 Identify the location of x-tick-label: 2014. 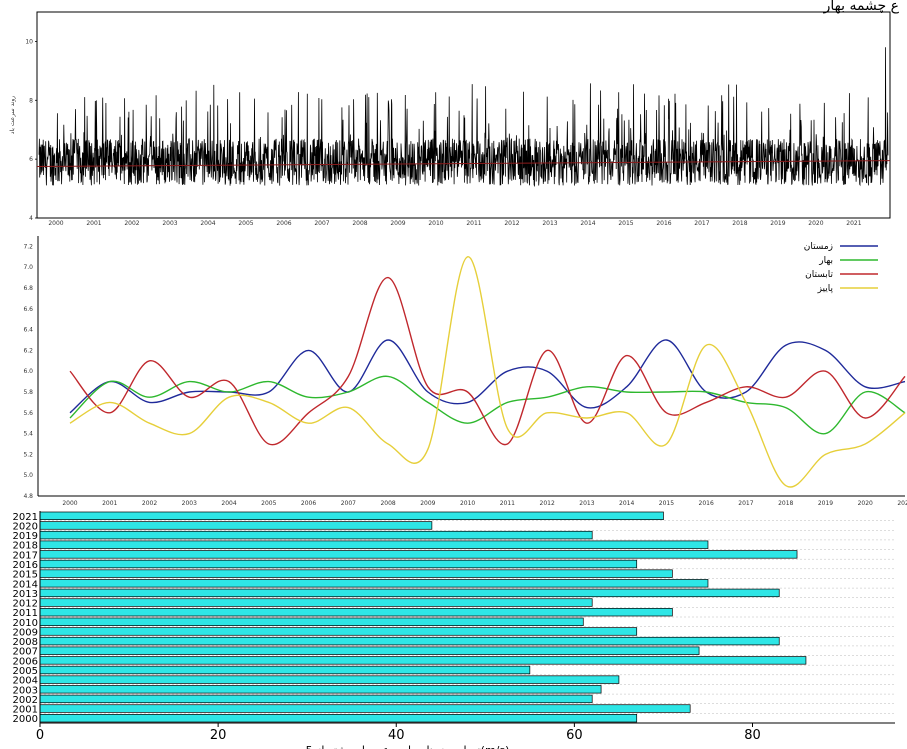
(587, 223).